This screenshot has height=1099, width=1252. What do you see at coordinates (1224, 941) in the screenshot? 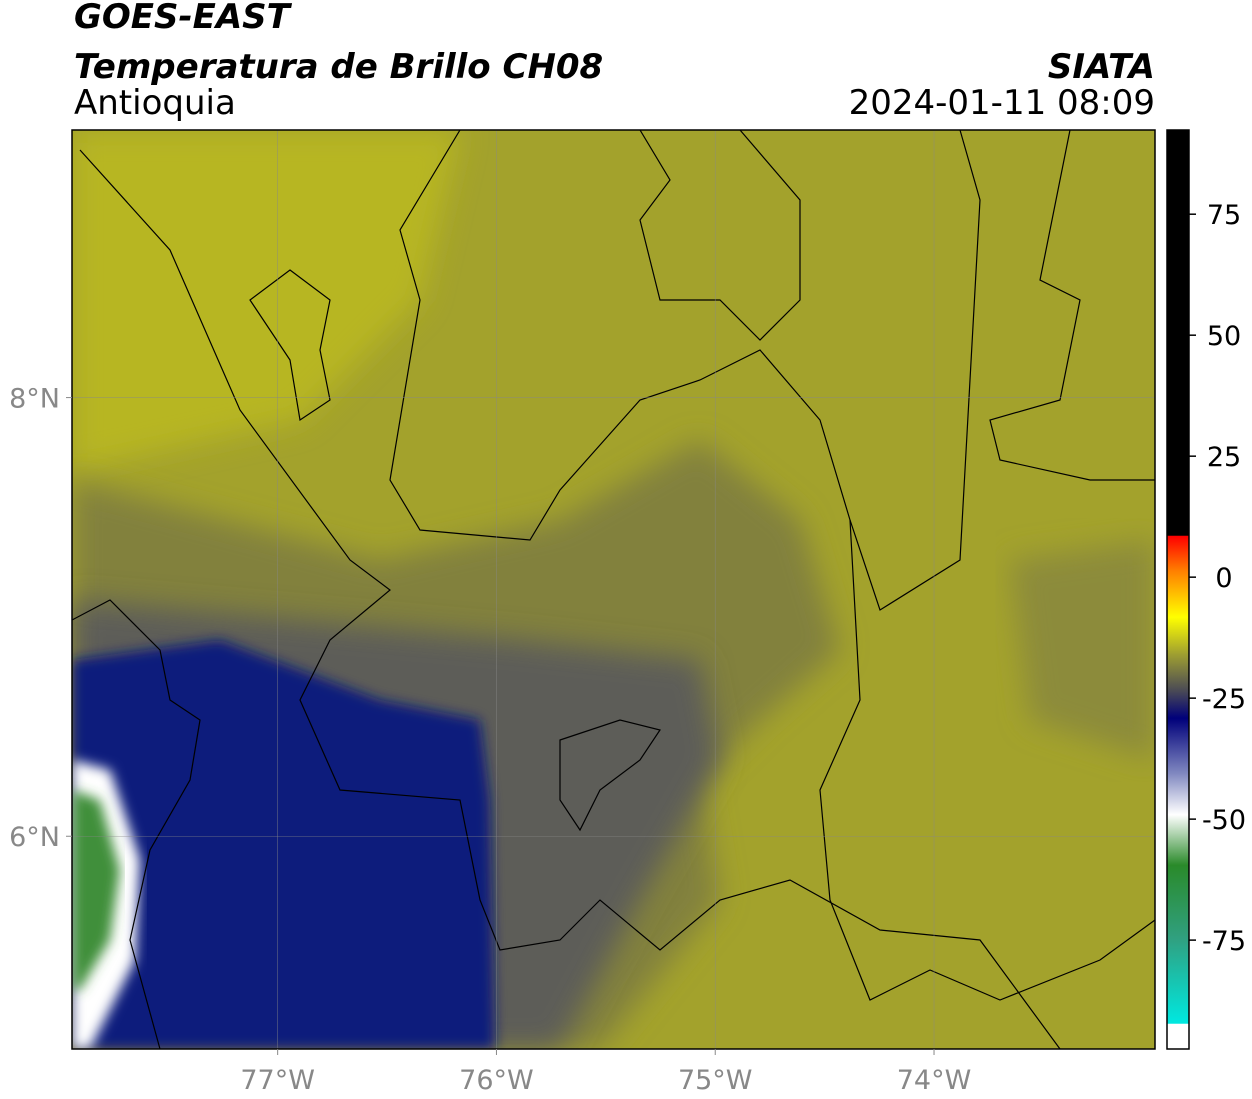
I see `colorbar-tick-label: -75` at bounding box center [1224, 941].